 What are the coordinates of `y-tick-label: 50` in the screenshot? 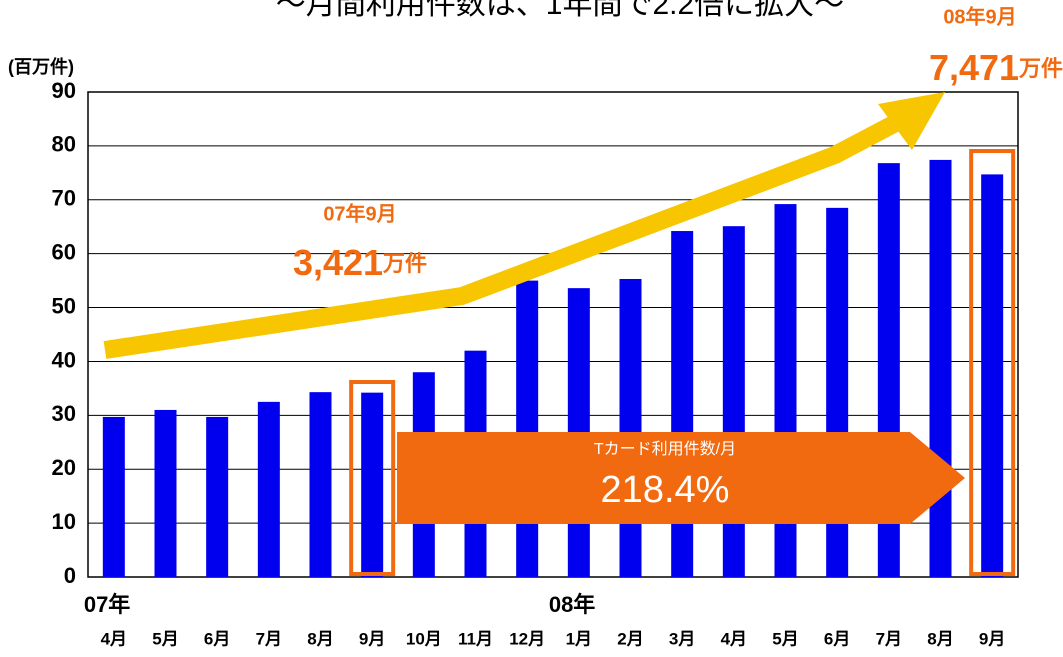 It's located at (64, 305).